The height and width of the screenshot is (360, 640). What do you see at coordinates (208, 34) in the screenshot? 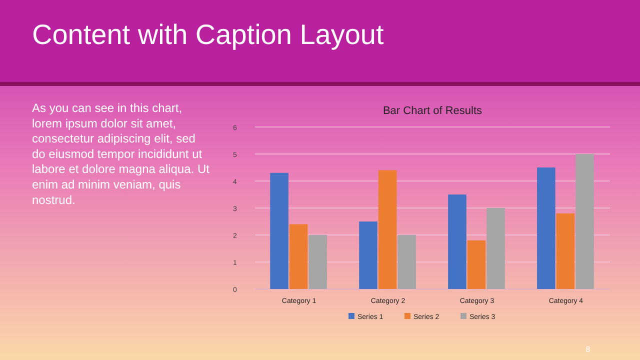
I see `text: Content with Caption Layout` at bounding box center [208, 34].